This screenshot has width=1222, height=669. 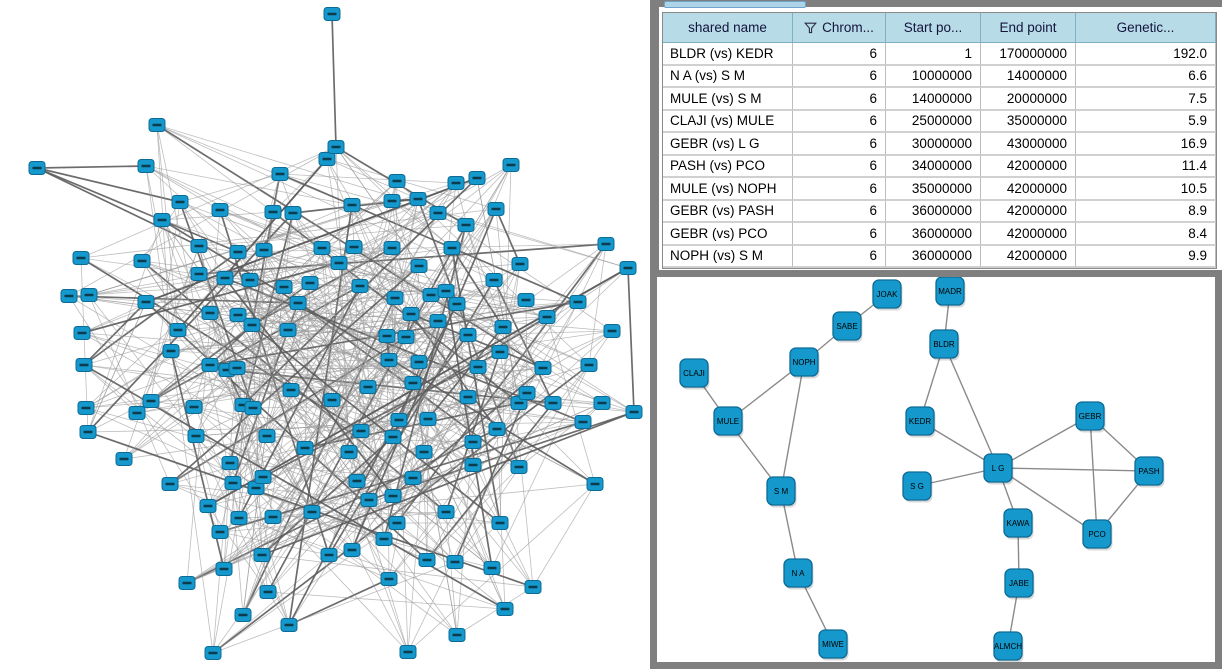 What do you see at coordinates (933, 144) in the screenshot?
I see `table-cell: 30000000` at bounding box center [933, 144].